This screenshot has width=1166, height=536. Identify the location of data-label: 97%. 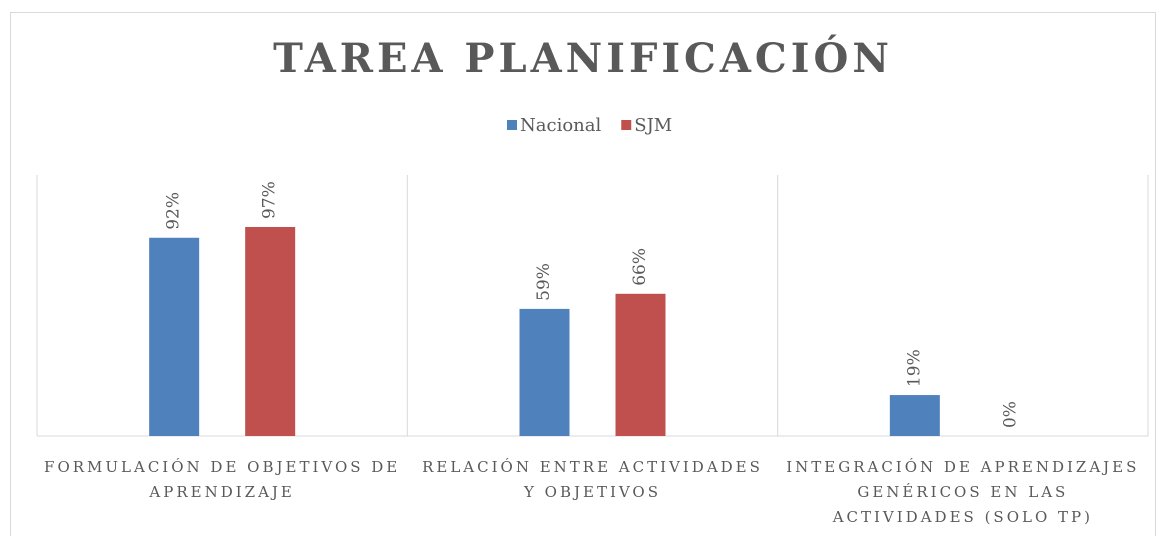
(270, 200).